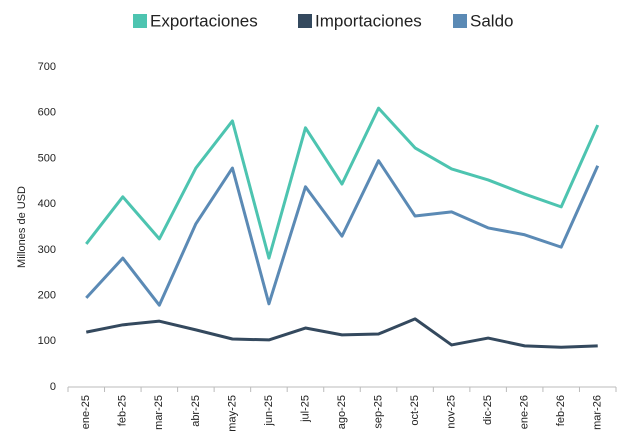 The height and width of the screenshot is (436, 619). I want to click on x-tick-label: sep-25, so click(378, 412).